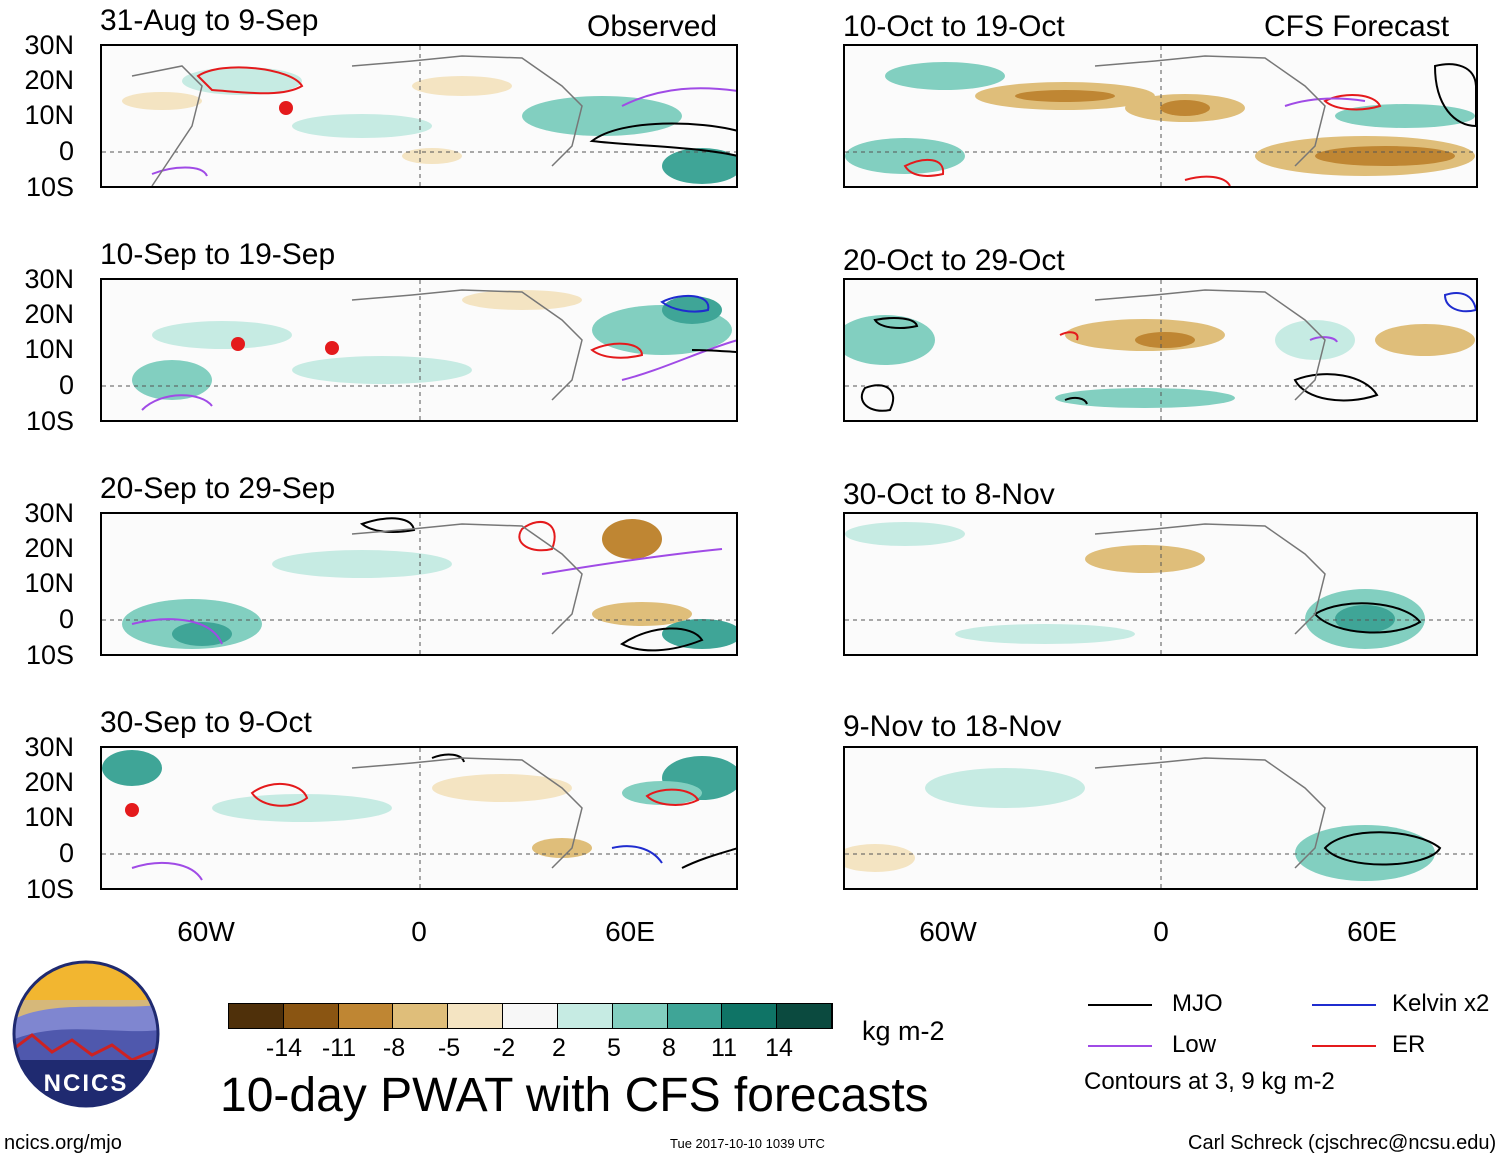 The width and height of the screenshot is (1510, 1159). Describe the element at coordinates (1344, 1005) in the screenshot. I see `kelvin-legend-line` at that location.